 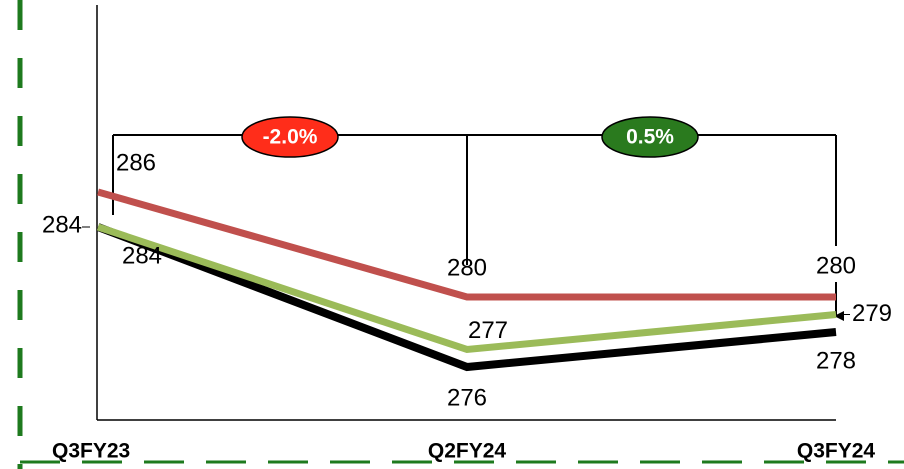 What do you see at coordinates (91, 451) in the screenshot?
I see `x-tick-label: Q3FY23` at bounding box center [91, 451].